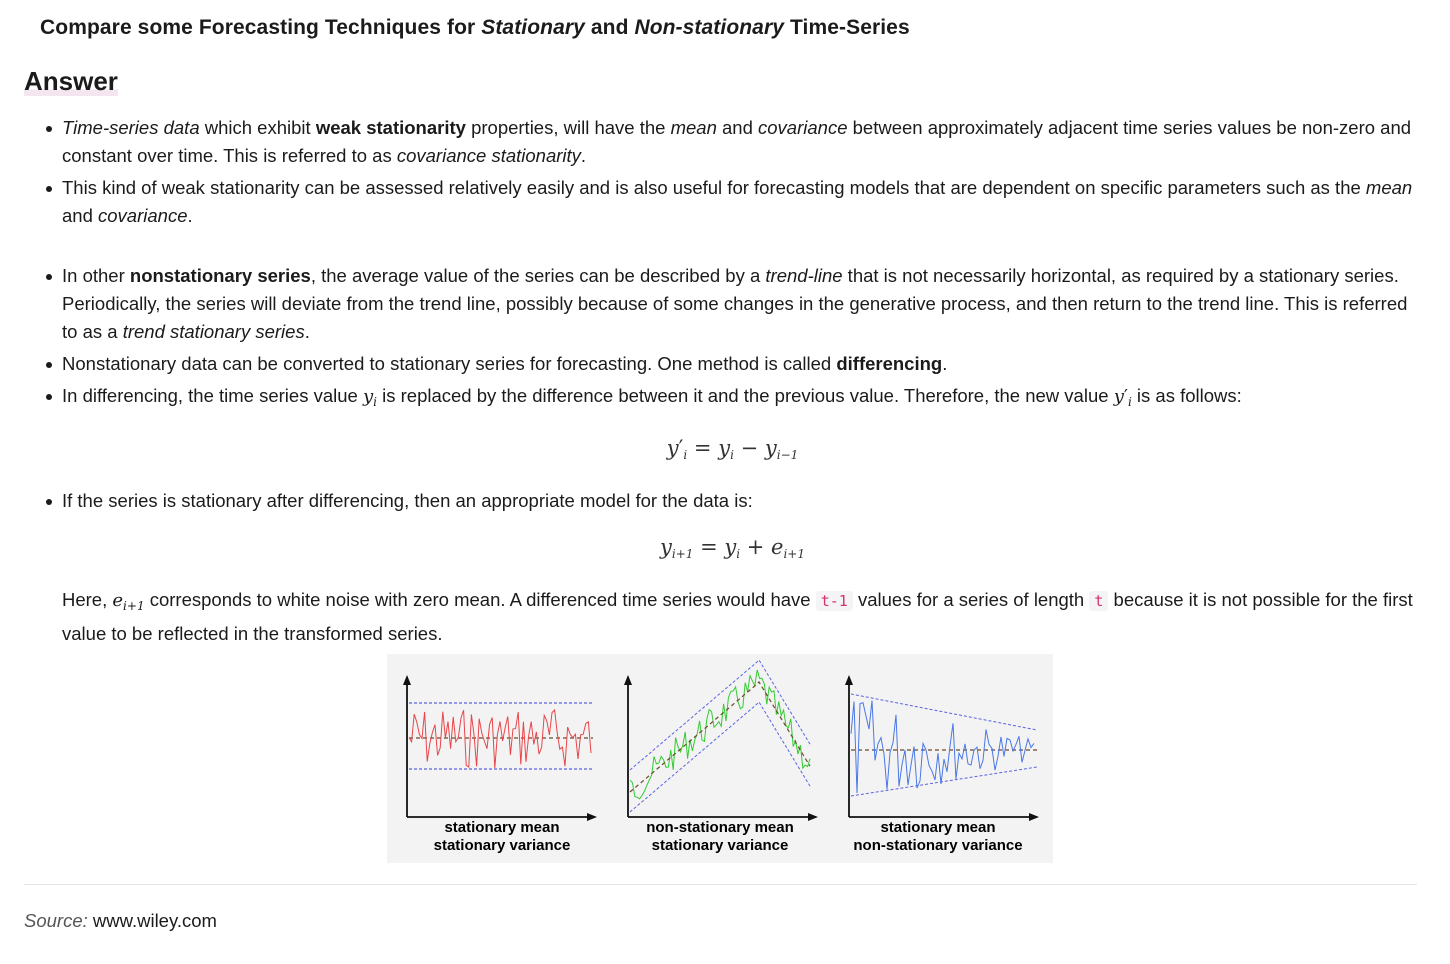  What do you see at coordinates (720, 737) in the screenshot?
I see `trend-line` at bounding box center [720, 737].